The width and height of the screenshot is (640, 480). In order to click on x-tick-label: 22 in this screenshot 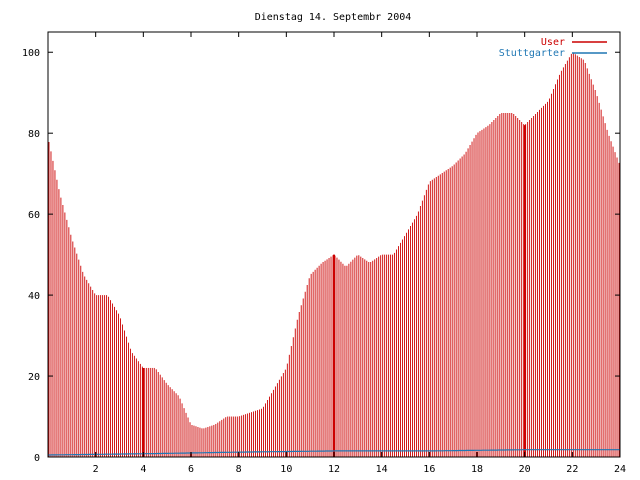, I will do `click(572, 469)`.